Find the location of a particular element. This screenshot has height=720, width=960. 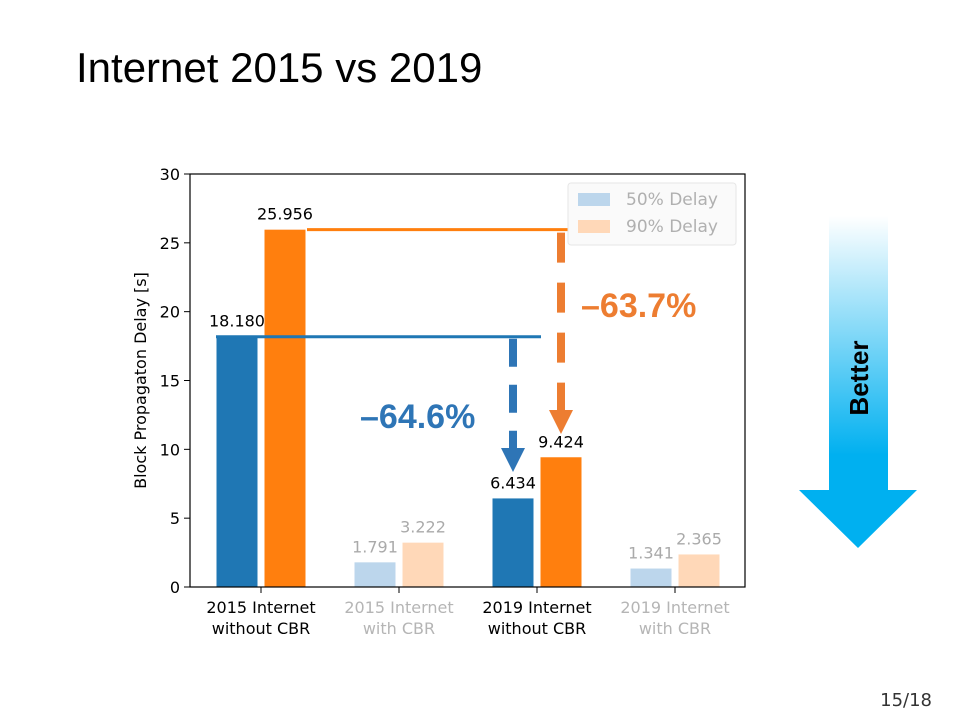

y-tick-label: 10 is located at coordinates (170, 449).